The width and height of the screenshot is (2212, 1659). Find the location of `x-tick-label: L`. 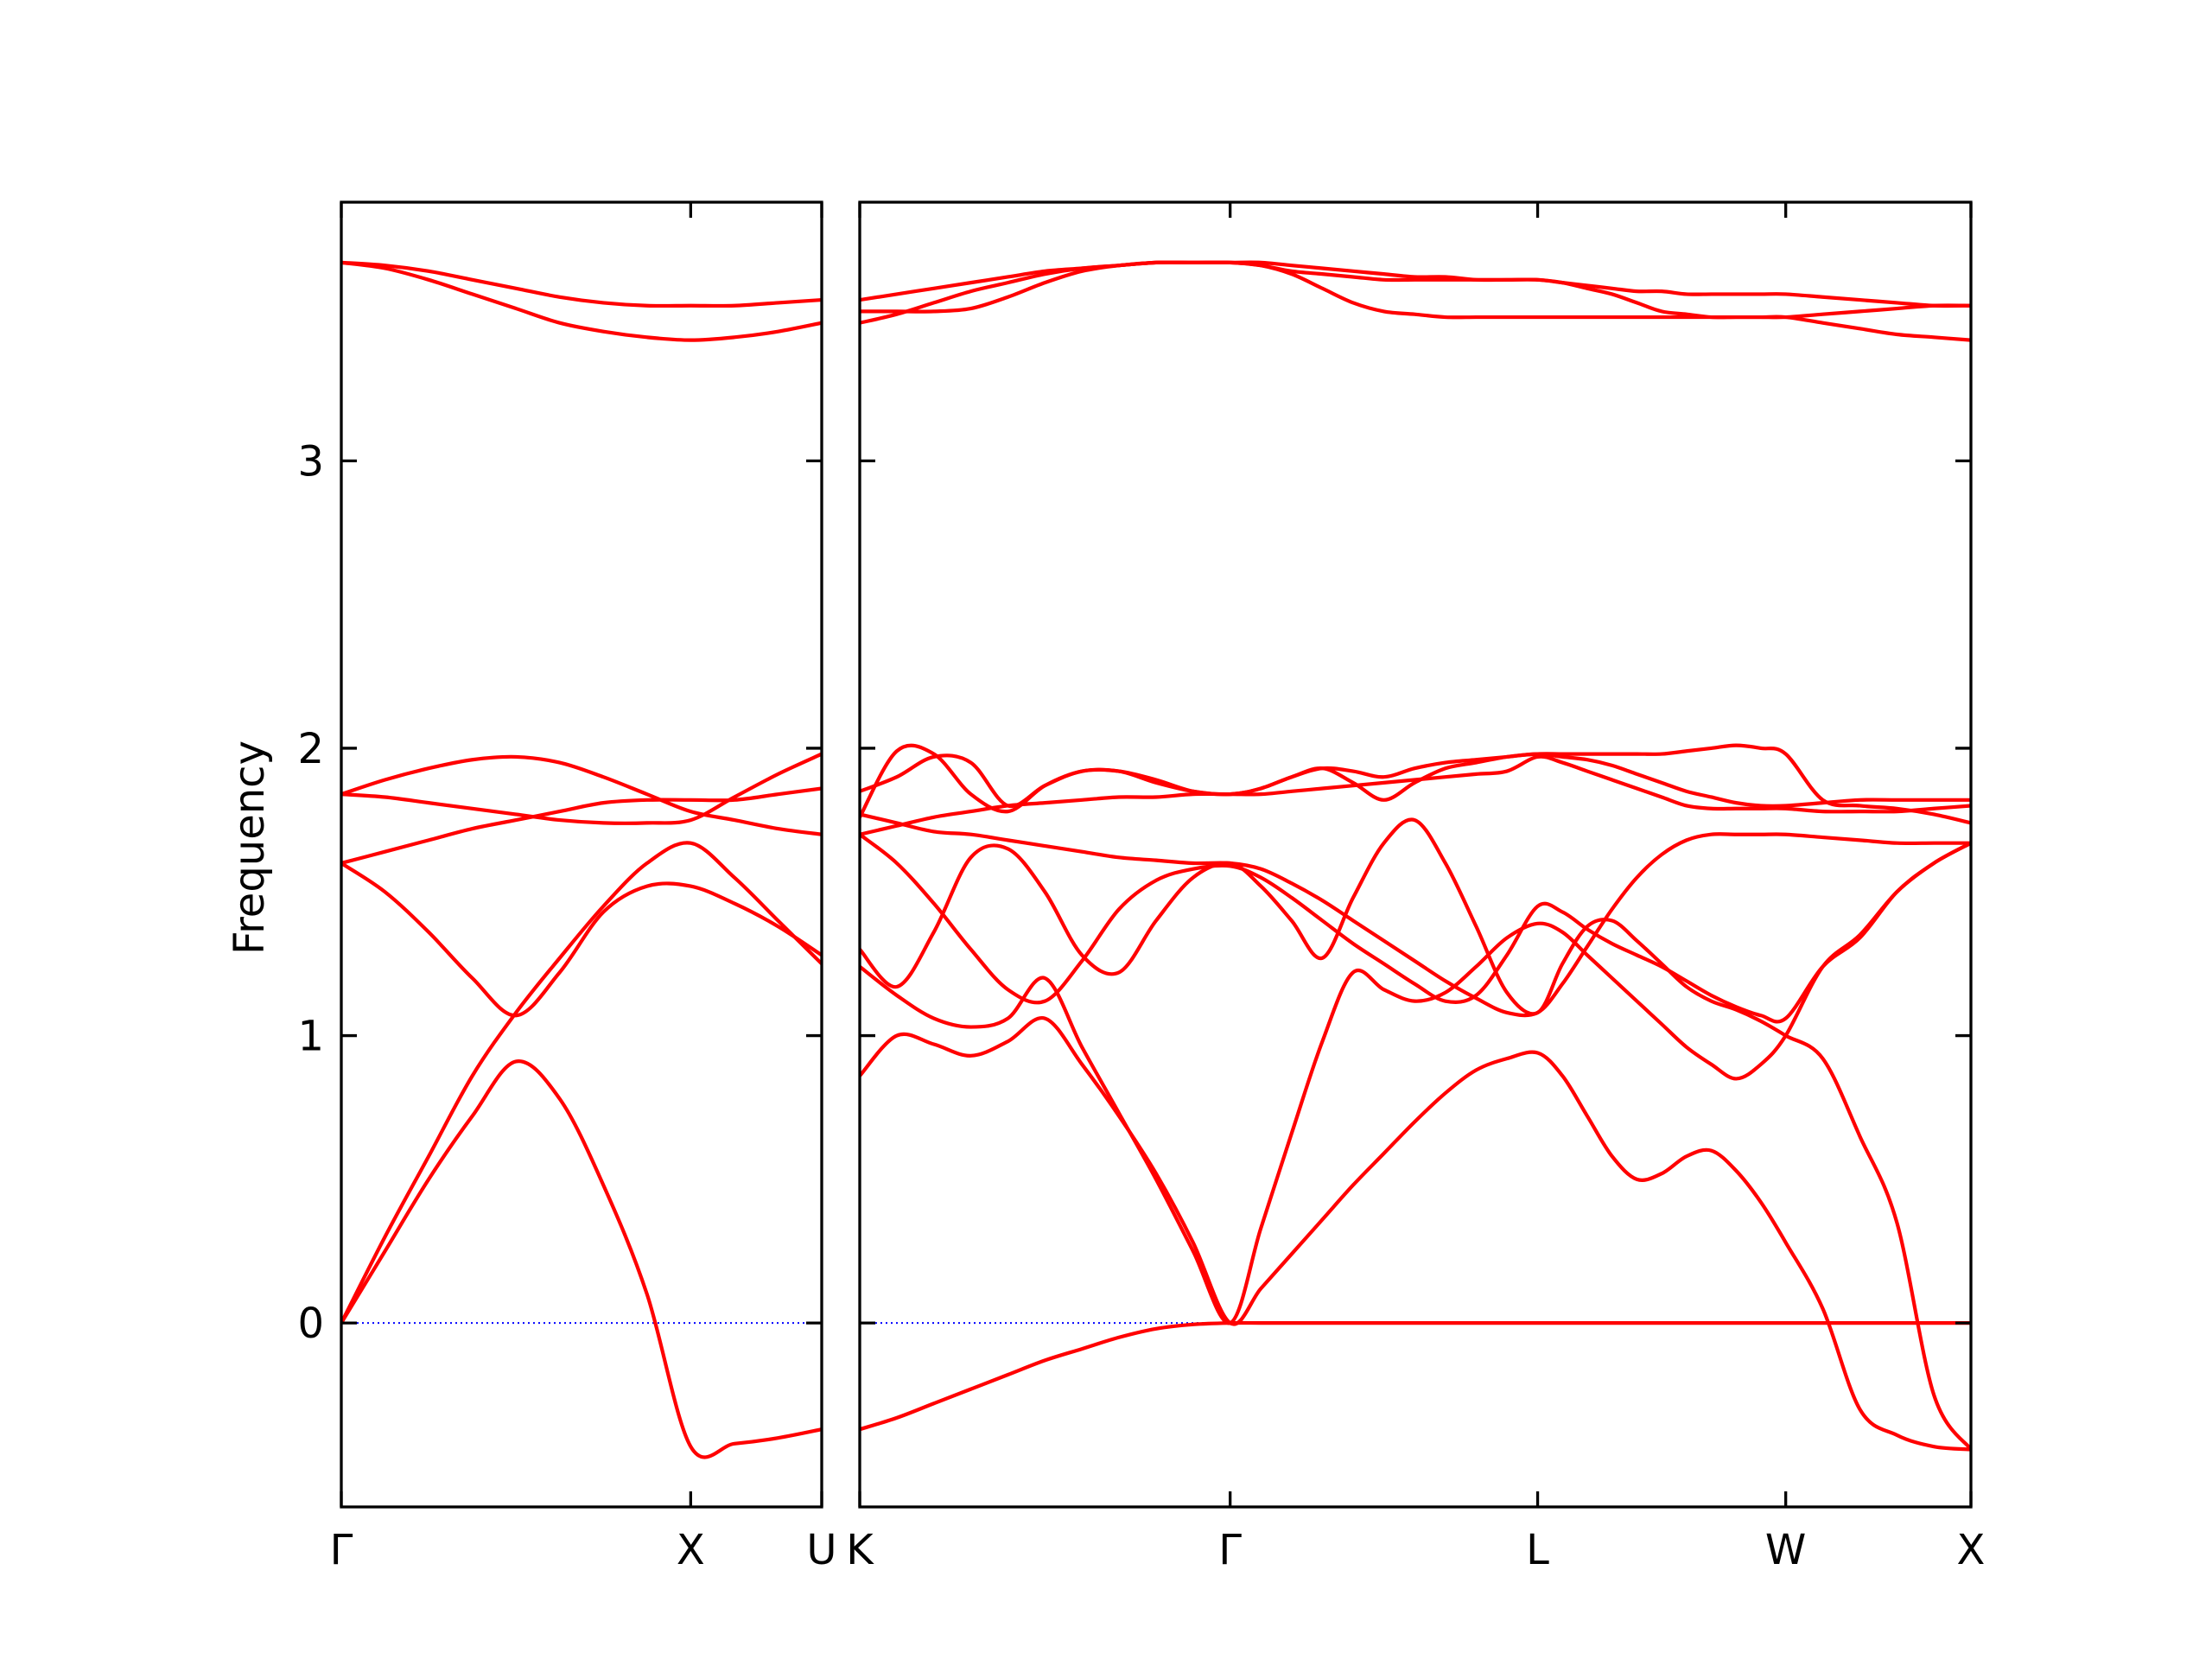

x-tick-label: L is located at coordinates (1537, 1550).